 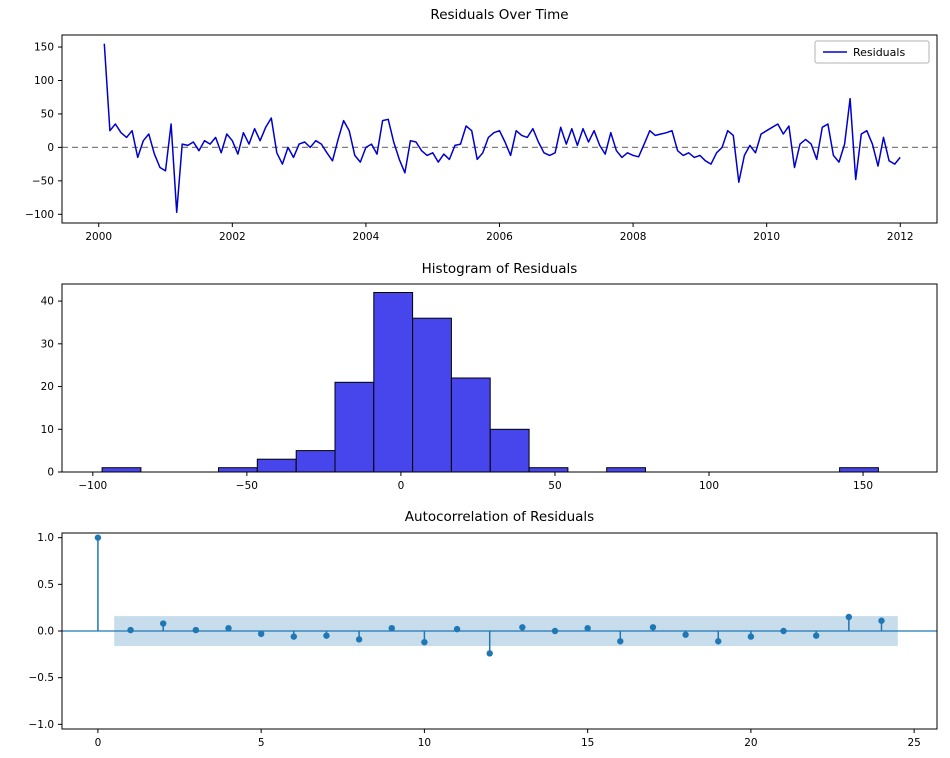 What do you see at coordinates (47, 302) in the screenshot?
I see `y-tick-label: 40` at bounding box center [47, 302].